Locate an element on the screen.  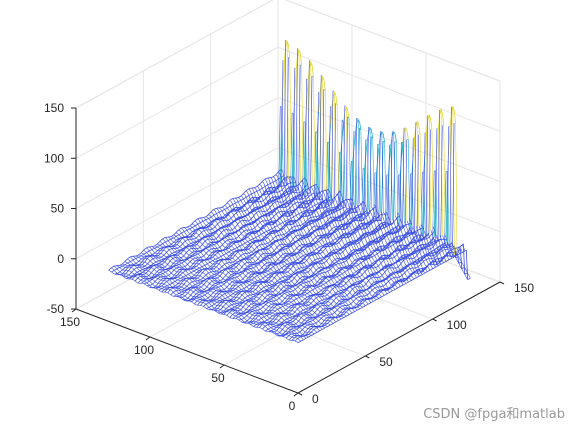
grid-line-backwall-z is located at coordinates (177, 102).